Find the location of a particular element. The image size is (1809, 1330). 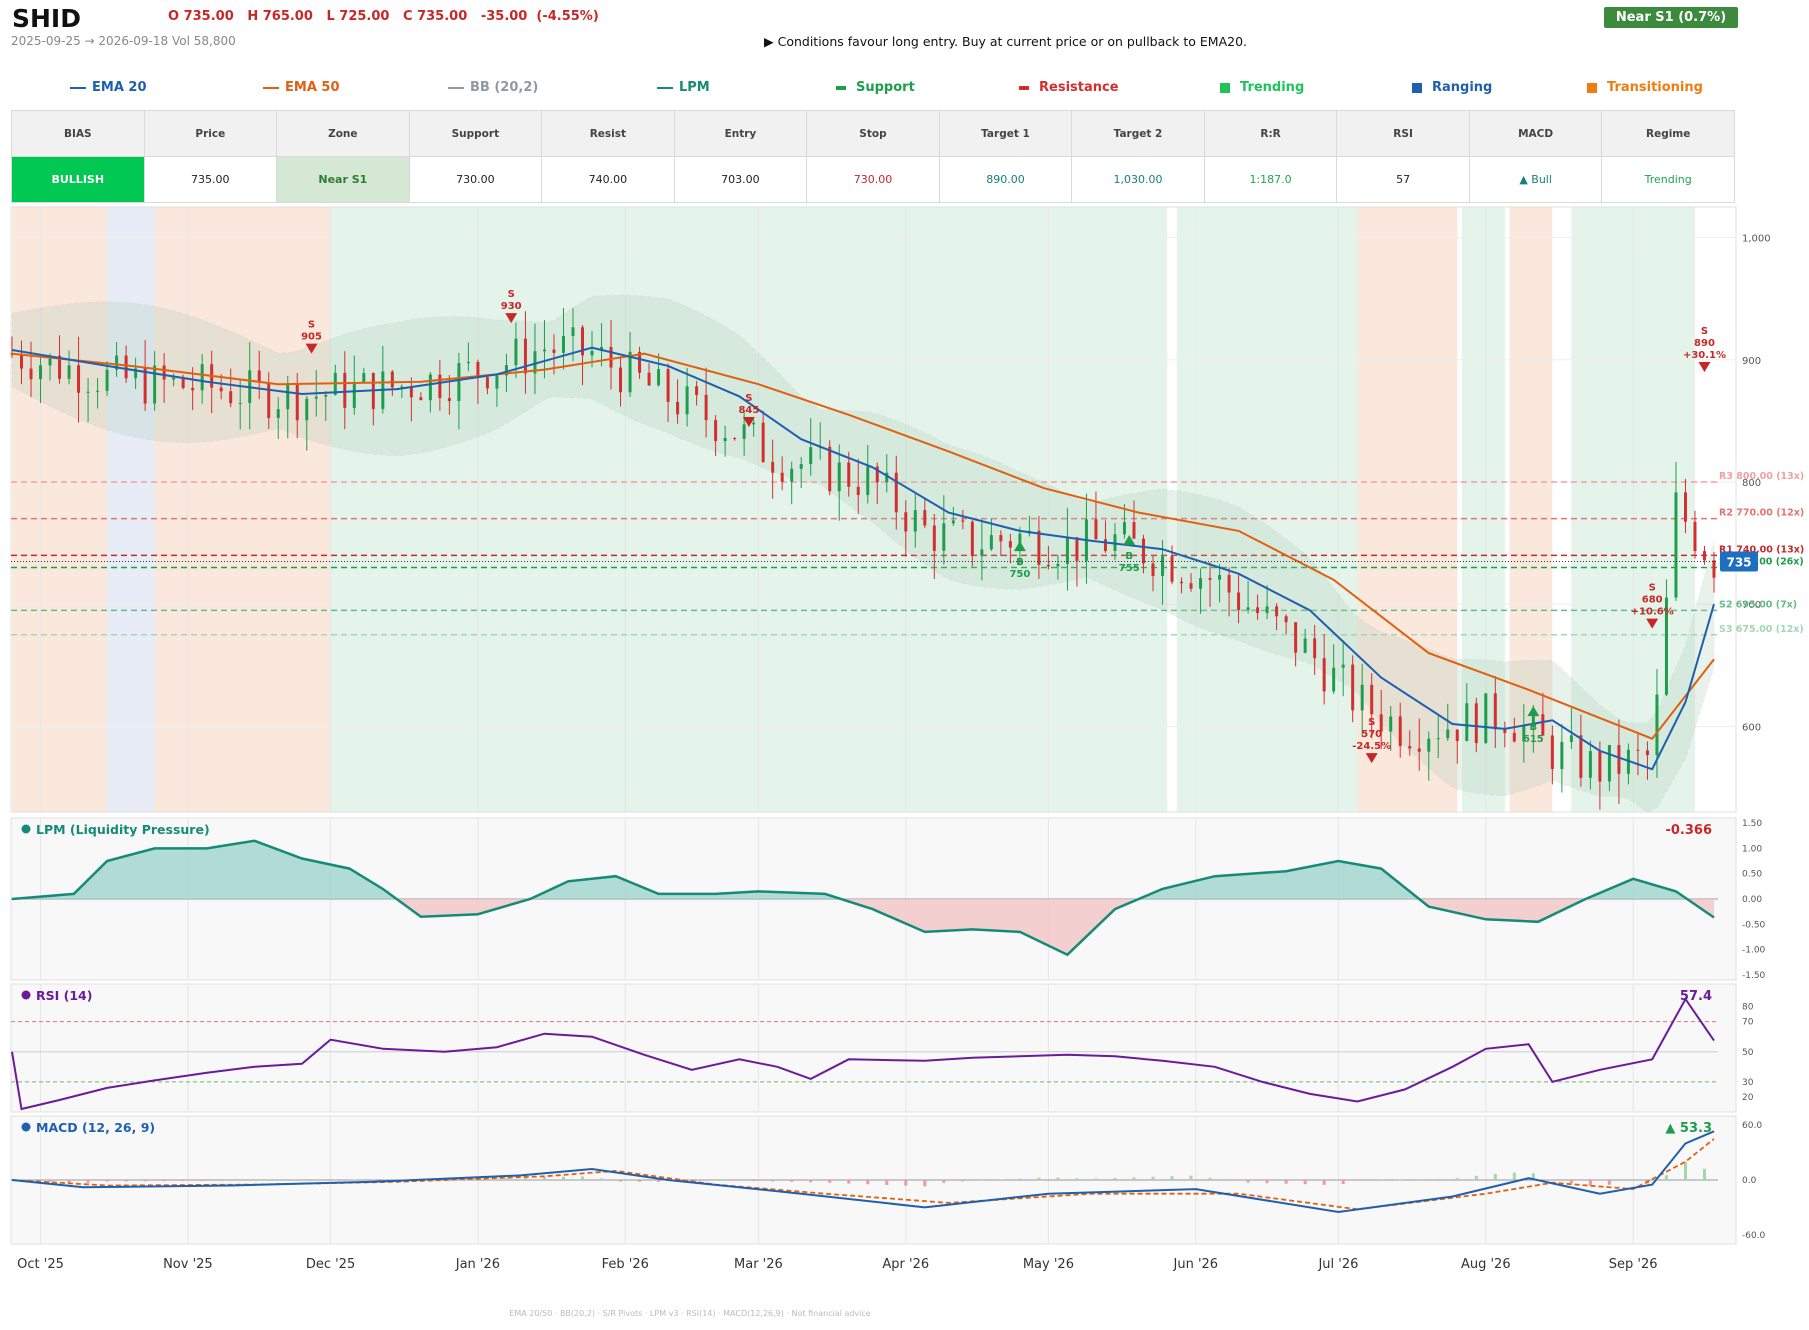

lpm-tick-label: -1.00 is located at coordinates (1754, 951).